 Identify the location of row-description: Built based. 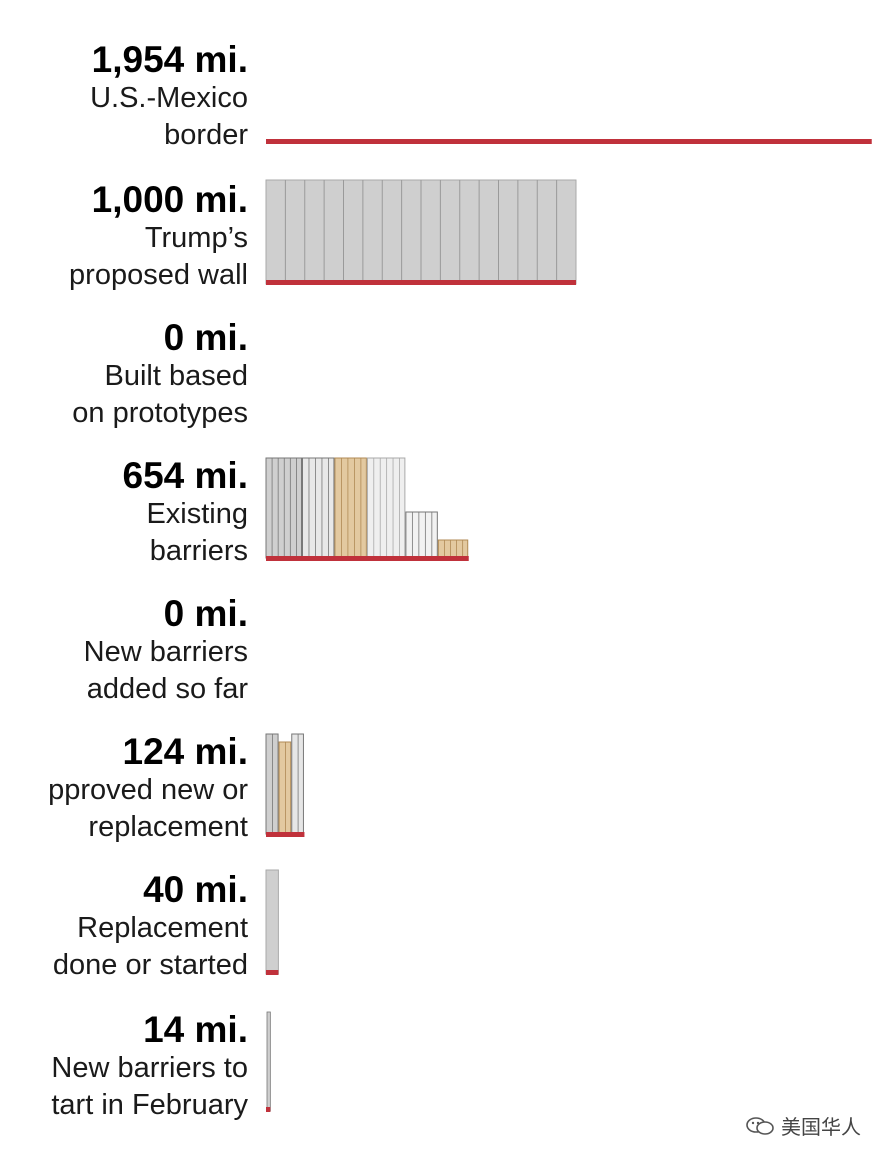
(176, 376).